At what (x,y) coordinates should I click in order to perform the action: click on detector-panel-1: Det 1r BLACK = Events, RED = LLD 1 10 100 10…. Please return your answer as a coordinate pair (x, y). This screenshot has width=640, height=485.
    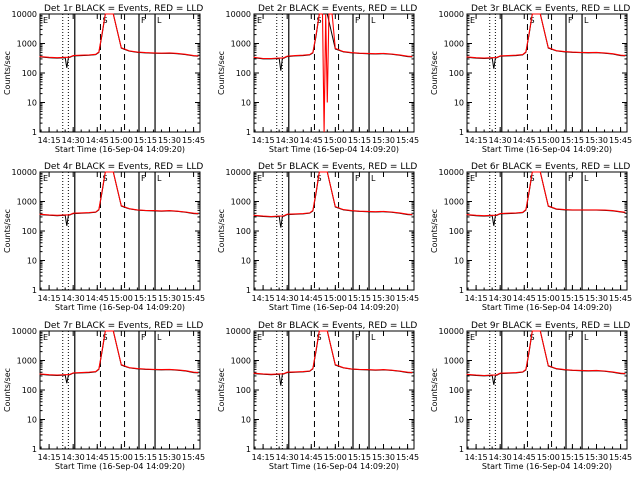
    Looking at the image, I should click on (104, 79).